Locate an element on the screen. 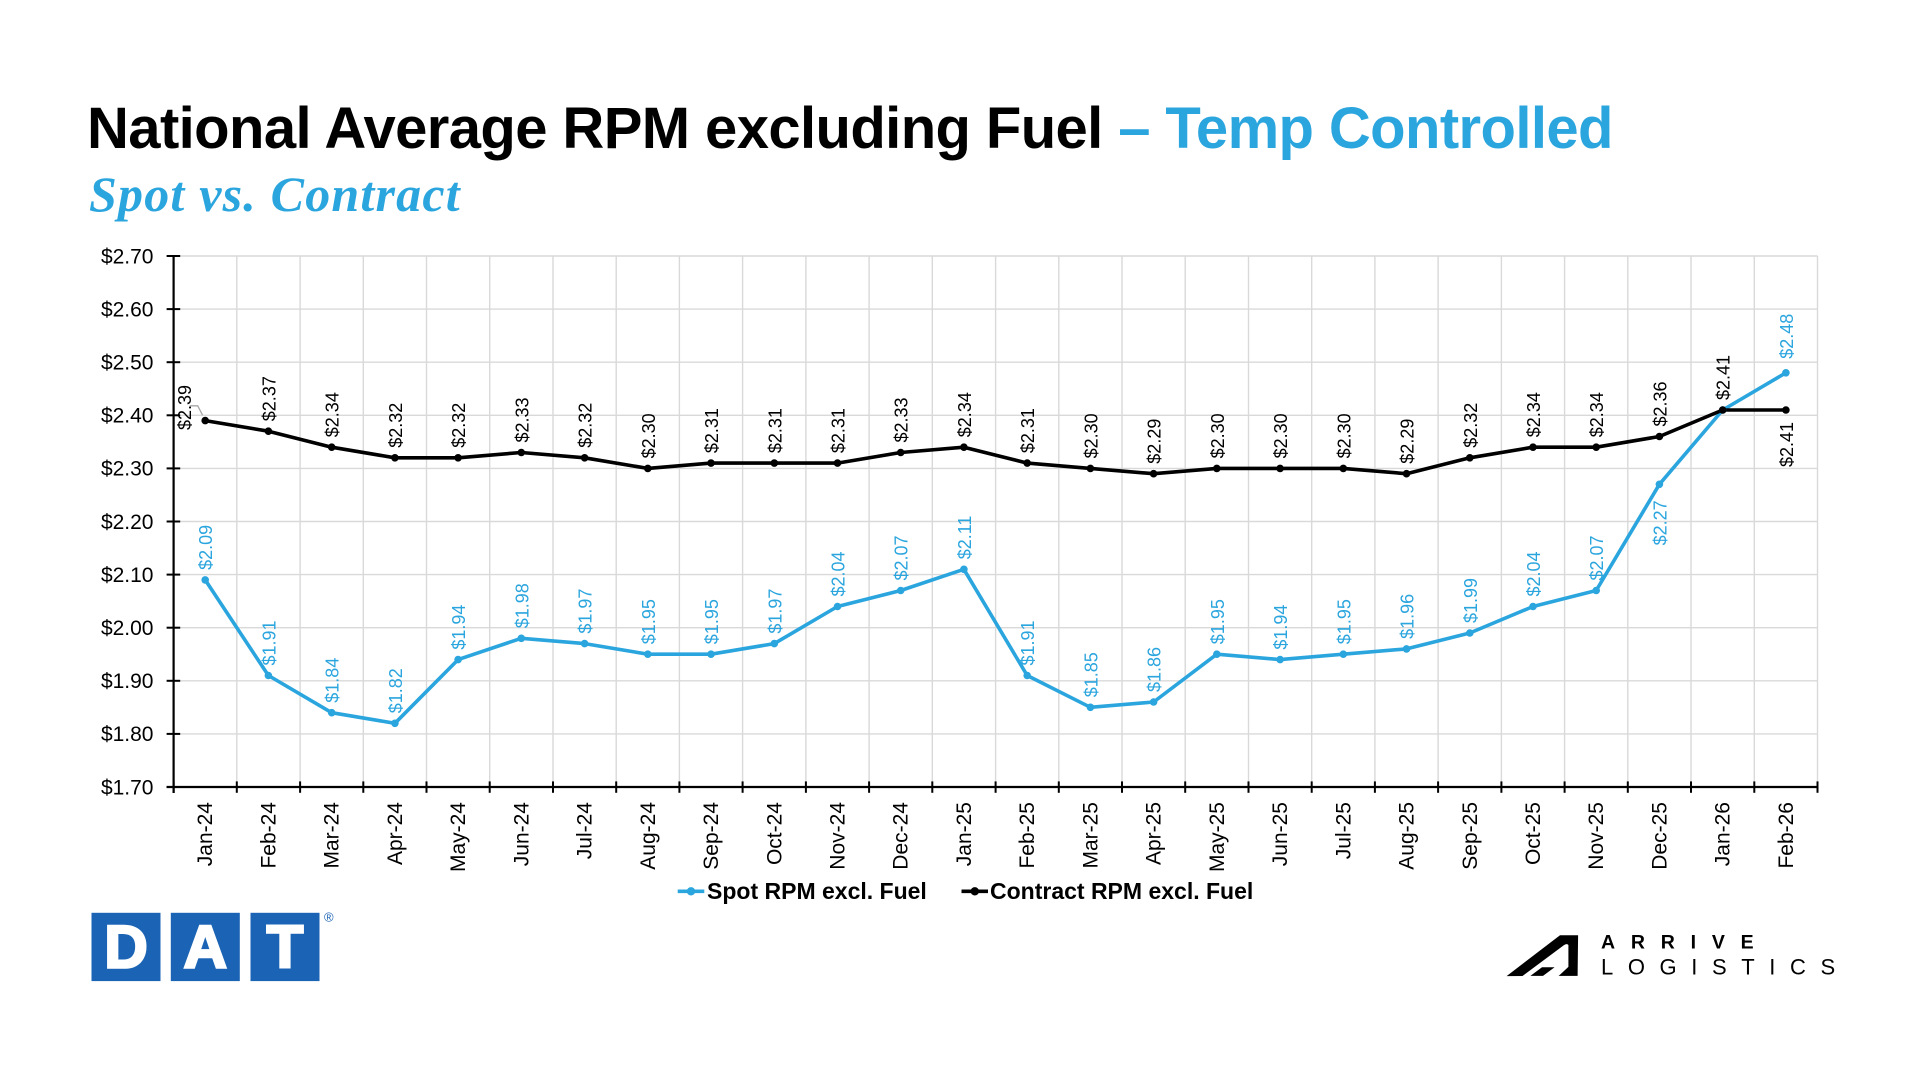 Image resolution: width=1920 pixels, height=1080 pixels. svg-text: Jul-25 is located at coordinates (1343, 830).